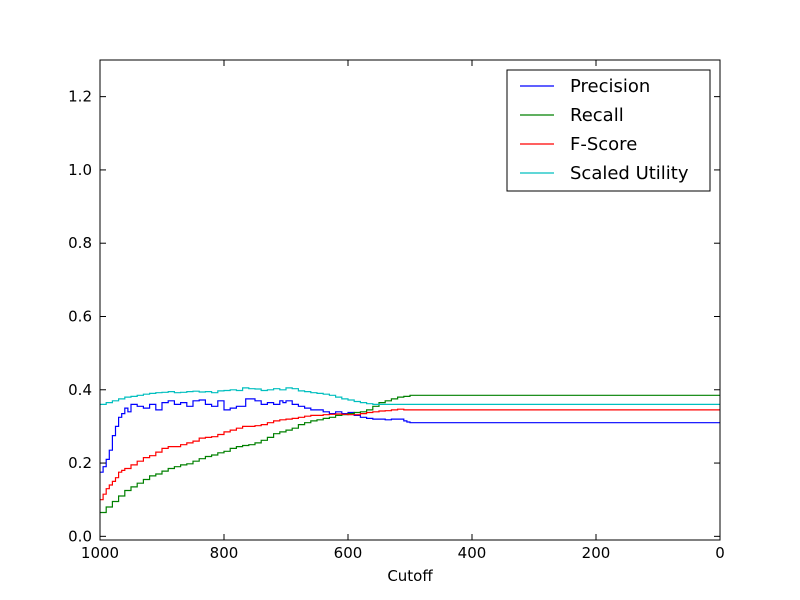 This screenshot has height=600, width=800. Describe the element at coordinates (80, 390) in the screenshot. I see `y-tick-label: 0.4` at that location.